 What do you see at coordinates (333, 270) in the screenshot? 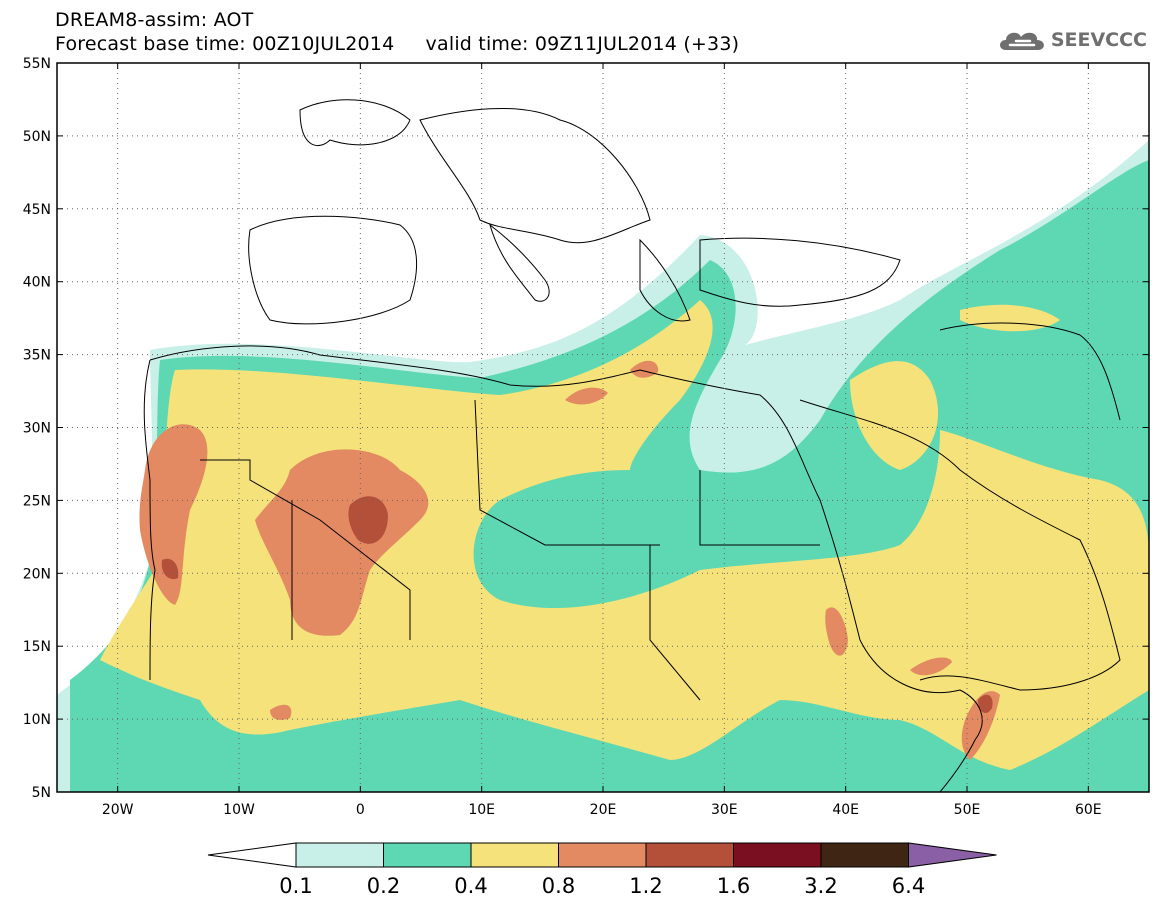
I see `iberia-coast` at bounding box center [333, 270].